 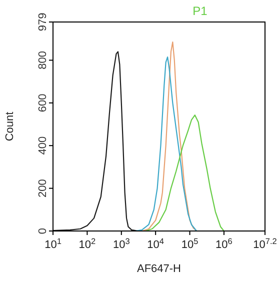 I want to click on x-tick-label: 10$^{4}$, so click(x=155, y=243).